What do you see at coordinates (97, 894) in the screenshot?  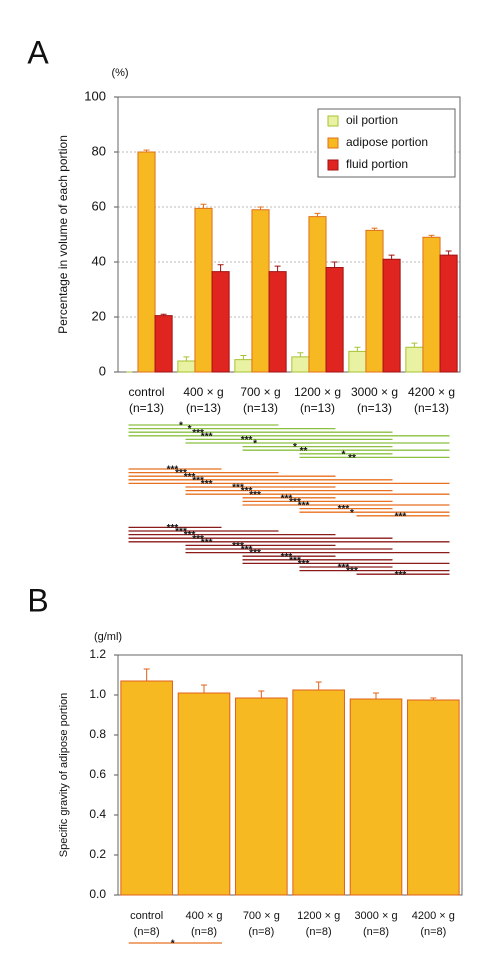 I see `y-tick-label: 0.0` at bounding box center [97, 894].